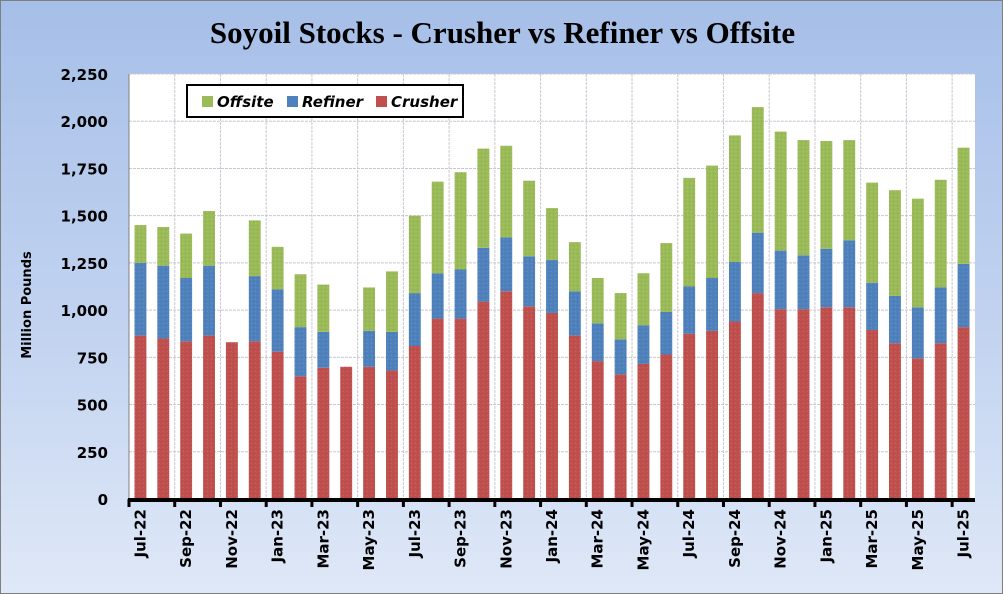 The image size is (1003, 594). What do you see at coordinates (92, 453) in the screenshot?
I see `y-tick-label: 250` at bounding box center [92, 453].